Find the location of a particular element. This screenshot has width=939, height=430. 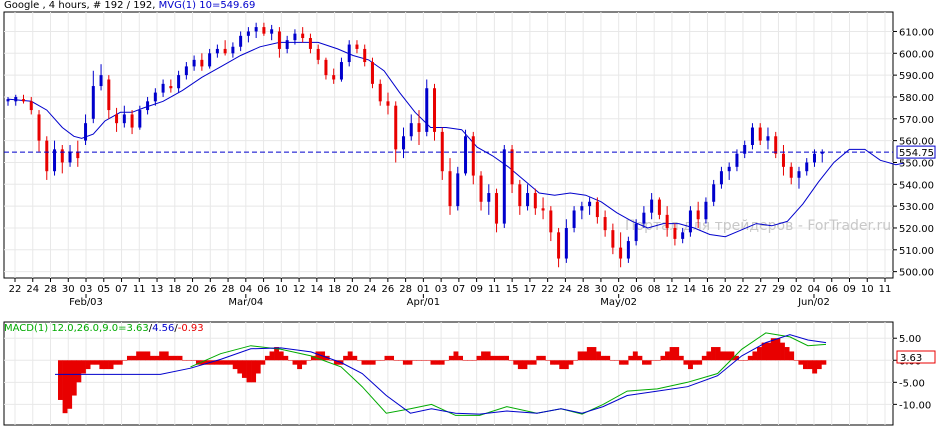

macd-histogram is located at coordinates (442, 376).